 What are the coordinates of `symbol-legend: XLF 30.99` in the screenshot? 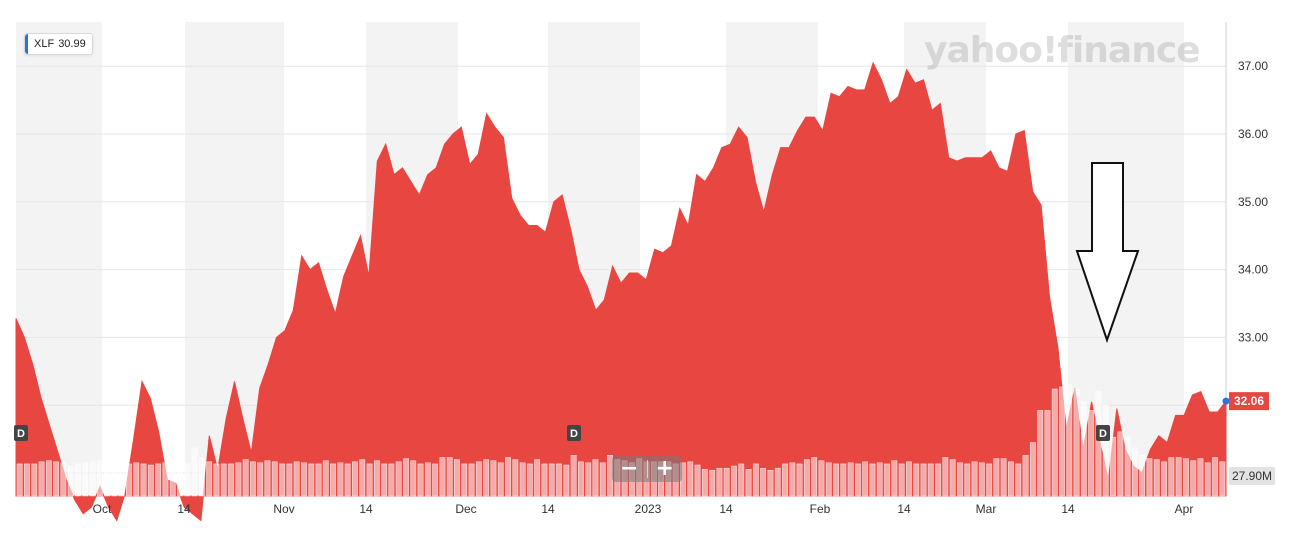 It's located at (58, 44).